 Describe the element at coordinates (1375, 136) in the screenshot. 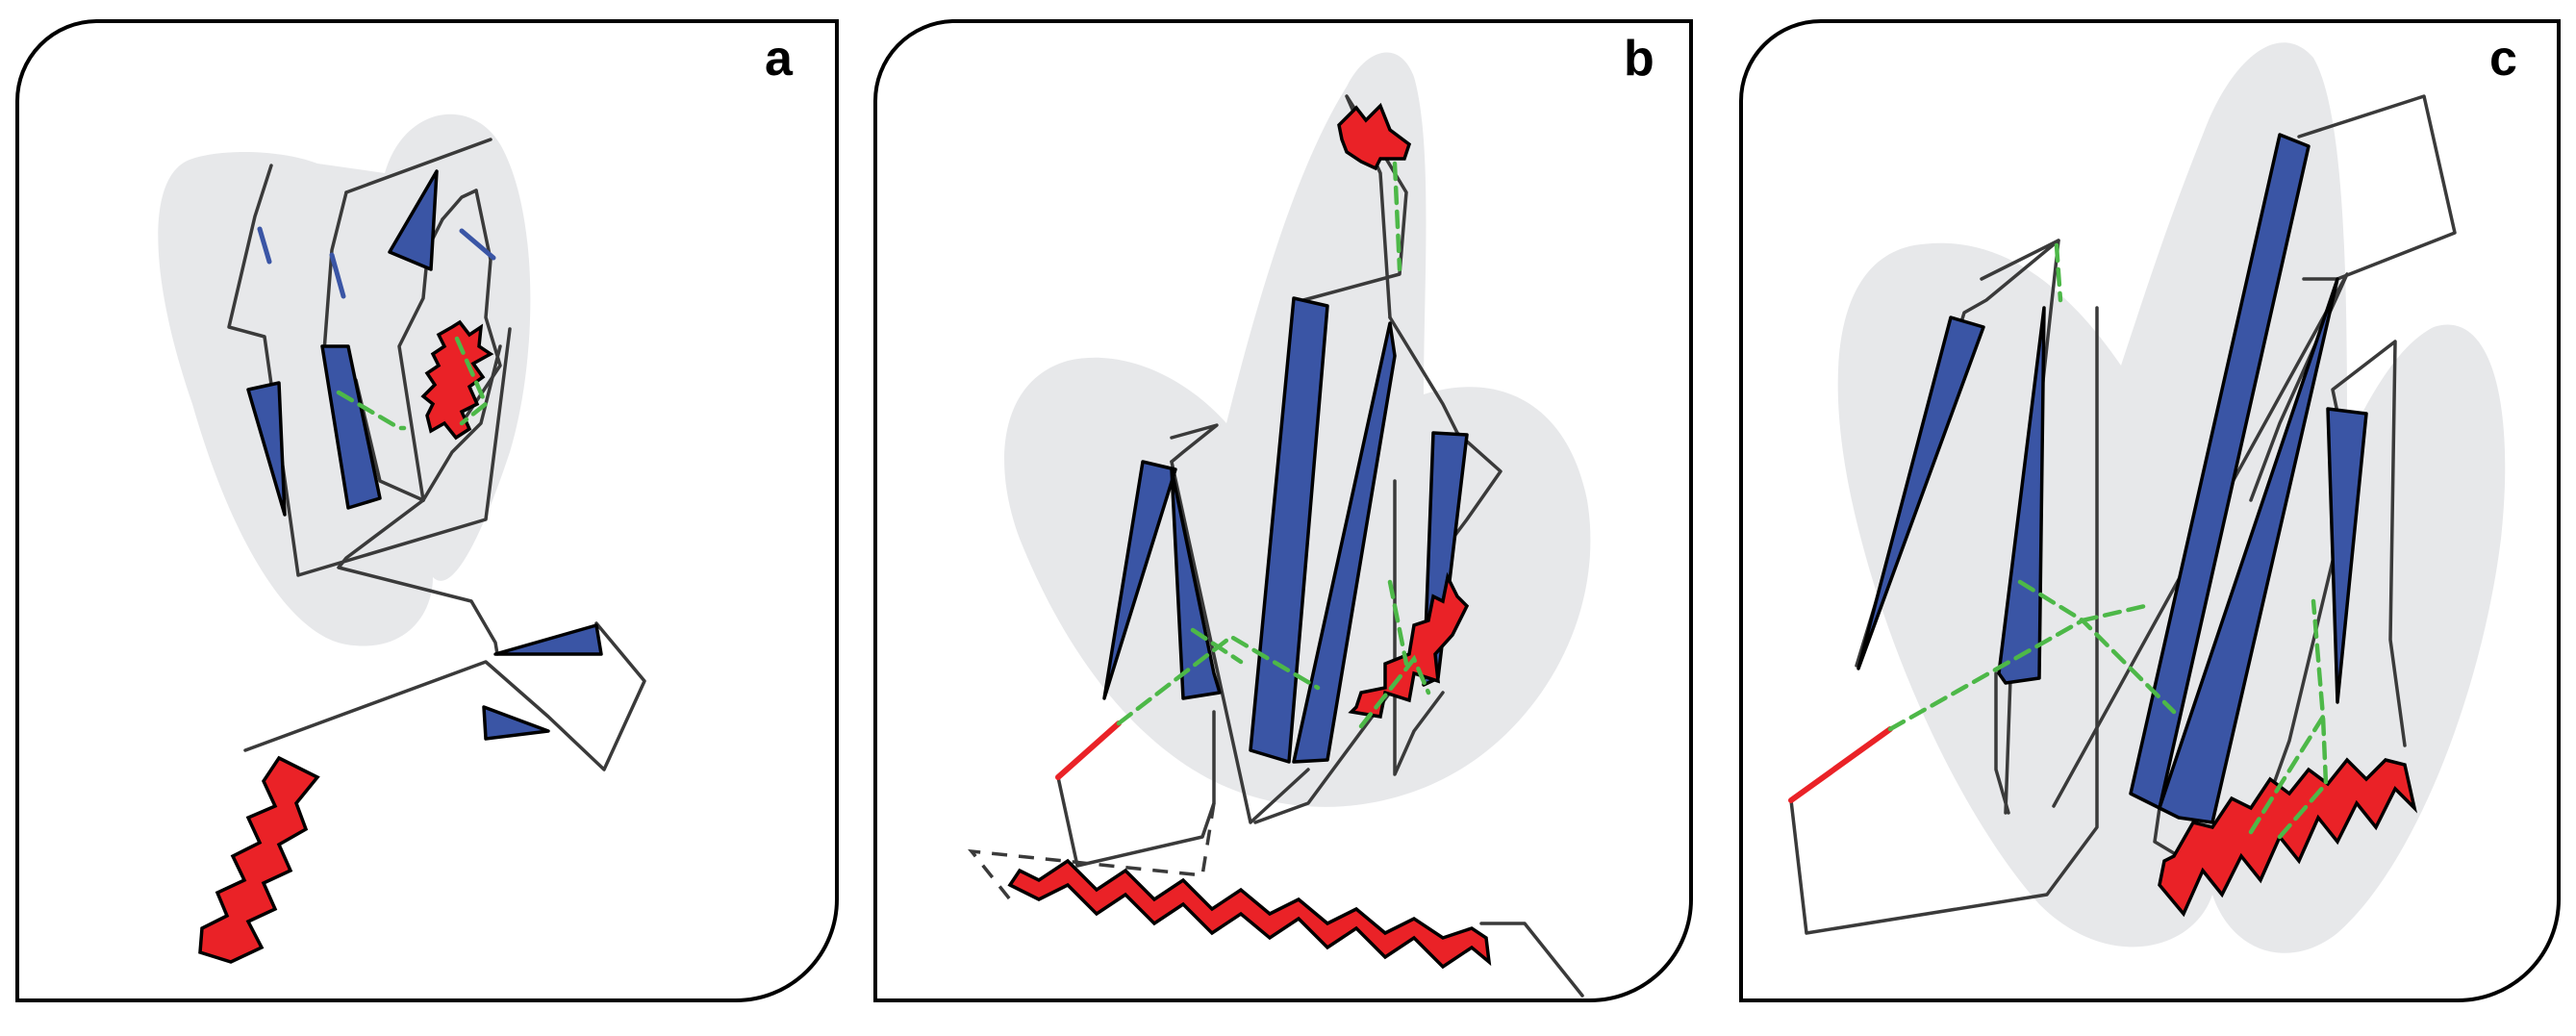

I see `panel-b-helix-top` at that location.